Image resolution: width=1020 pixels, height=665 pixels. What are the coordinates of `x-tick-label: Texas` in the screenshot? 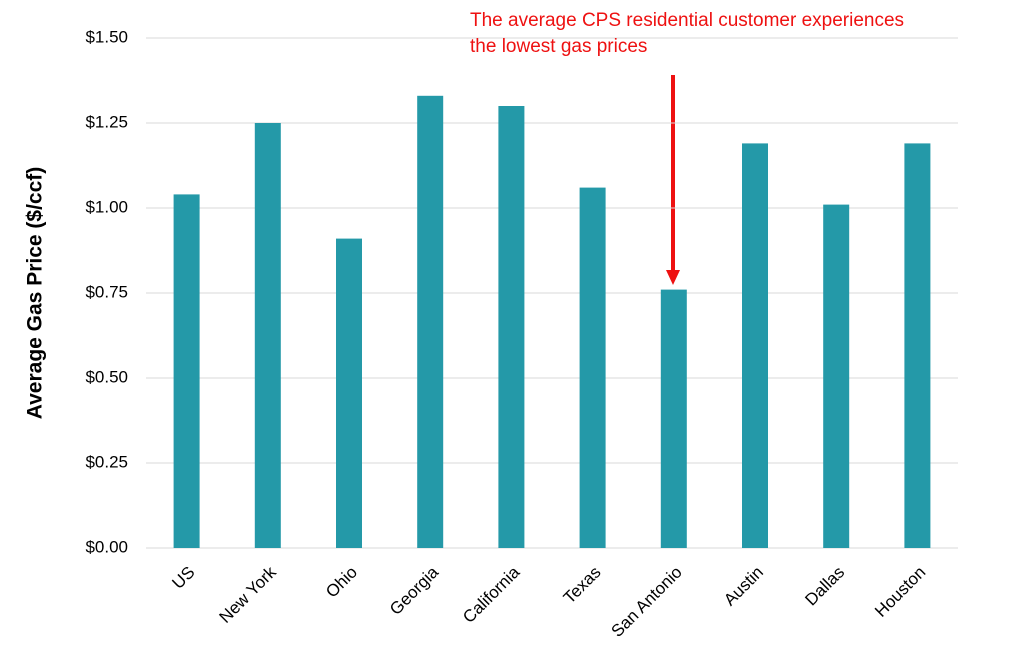 It's located at (582, 585).